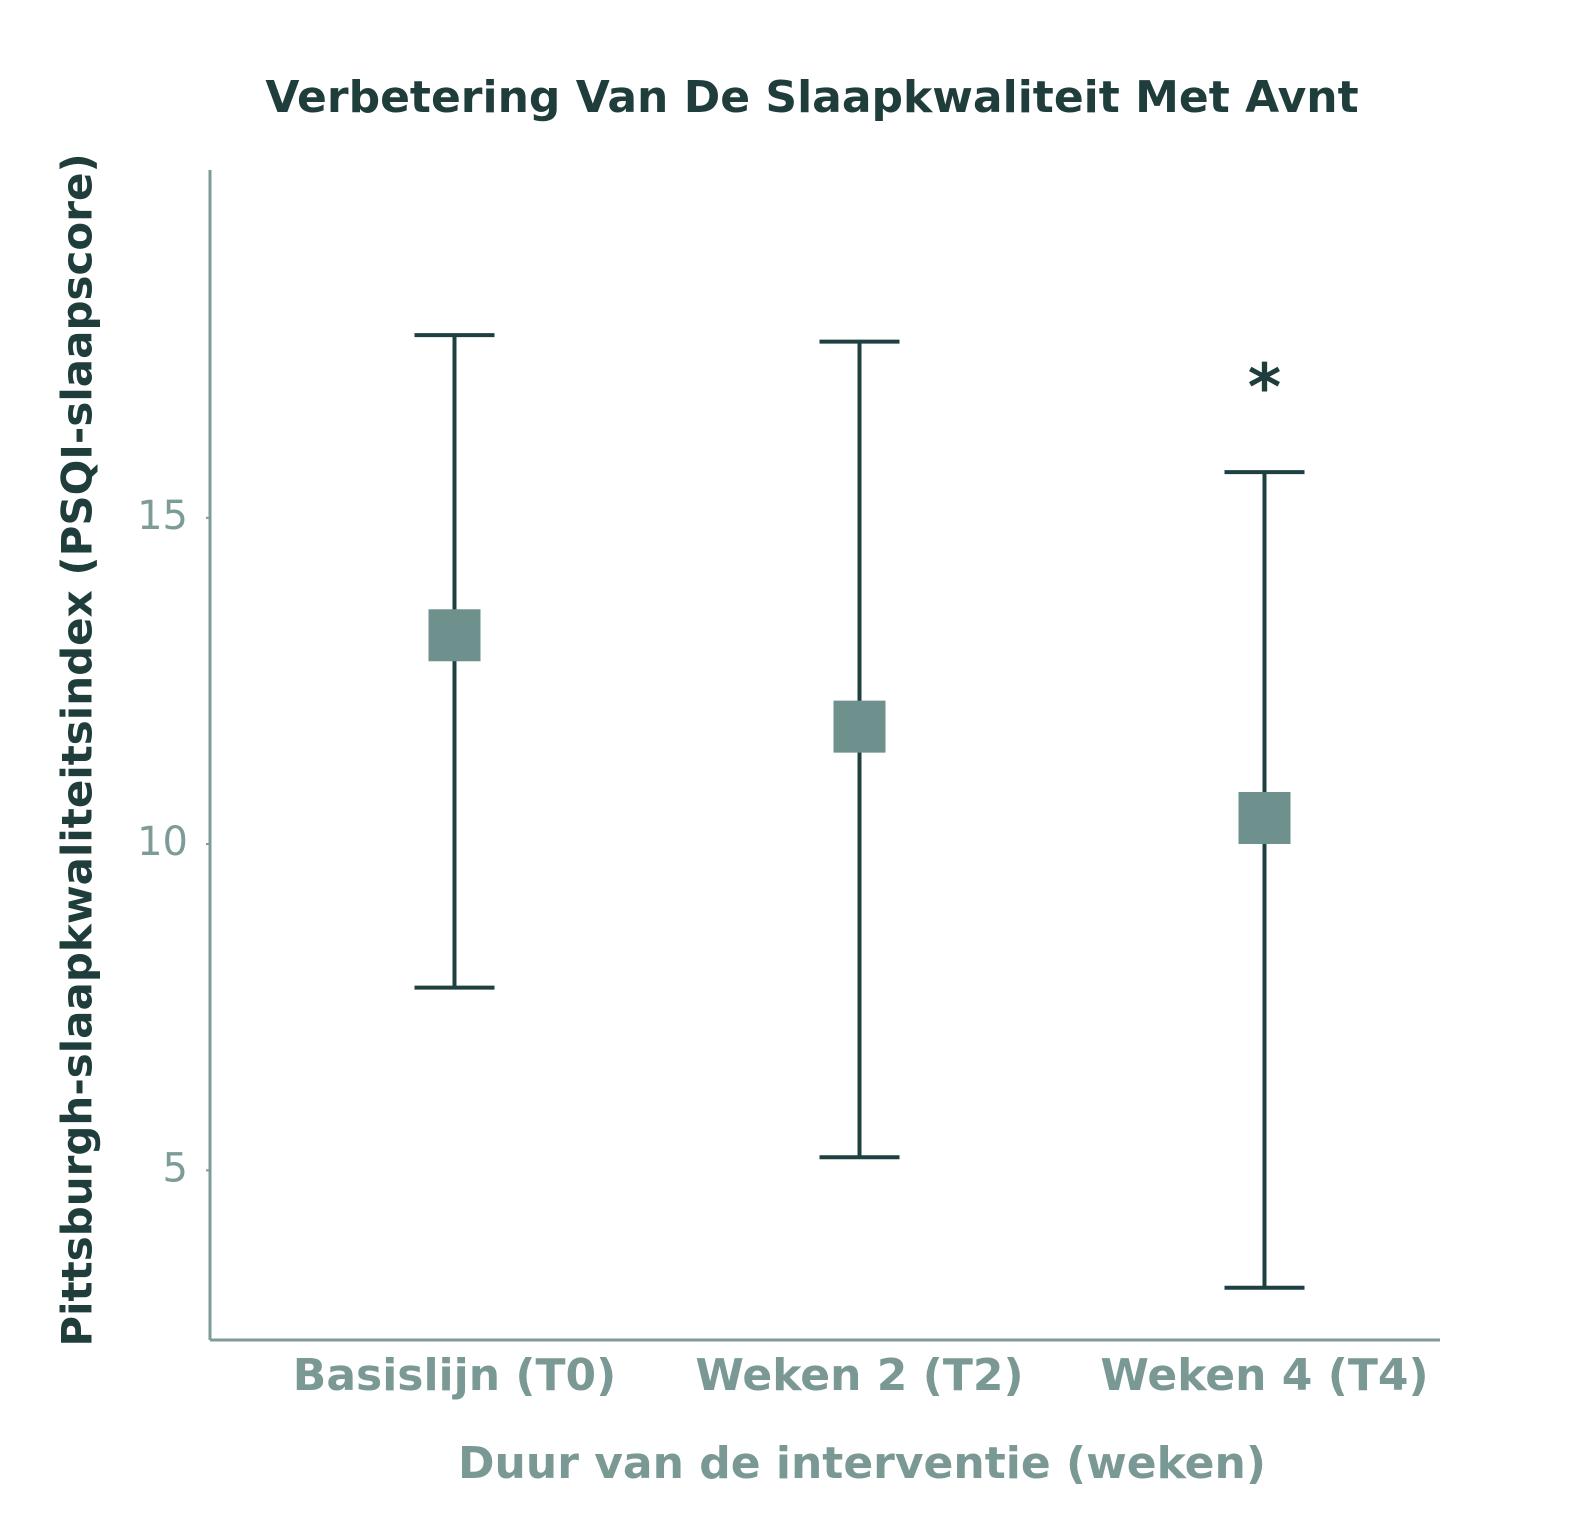  What do you see at coordinates (862, 1463) in the screenshot?
I see `x-axis-label: Duur van de interventie (weken)` at bounding box center [862, 1463].